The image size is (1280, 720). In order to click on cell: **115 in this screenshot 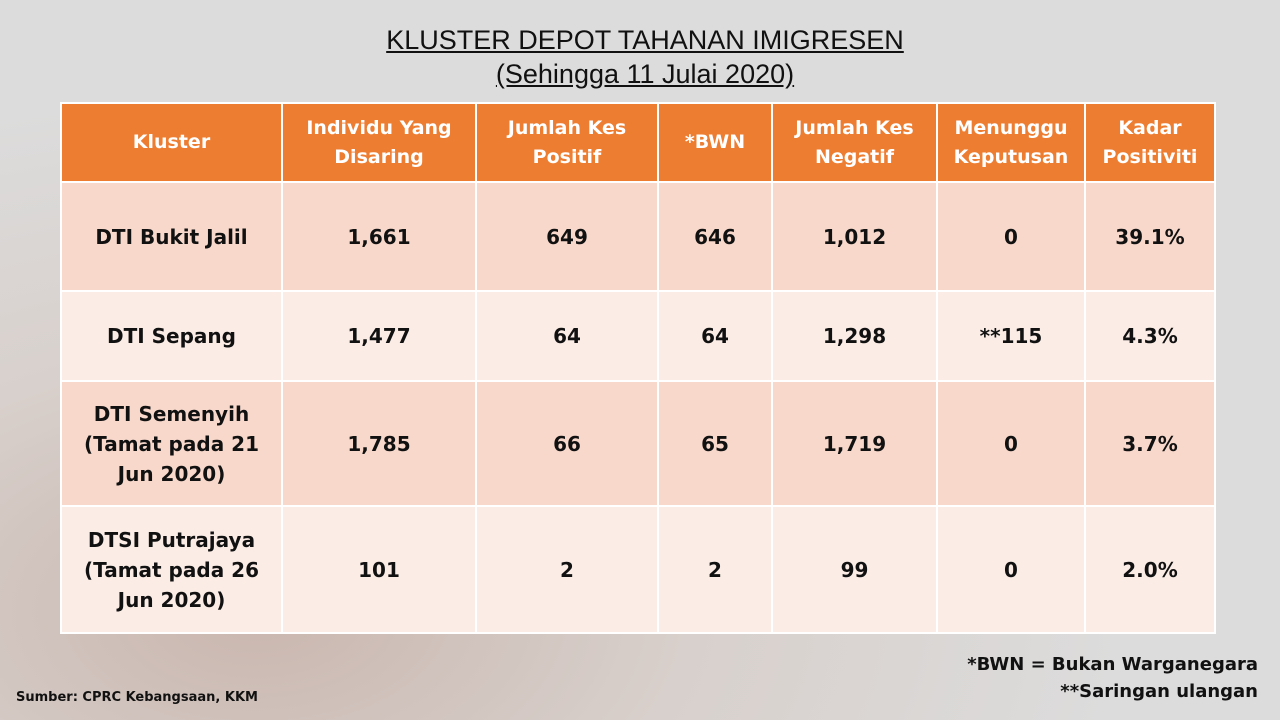, I will do `click(1011, 336)`.